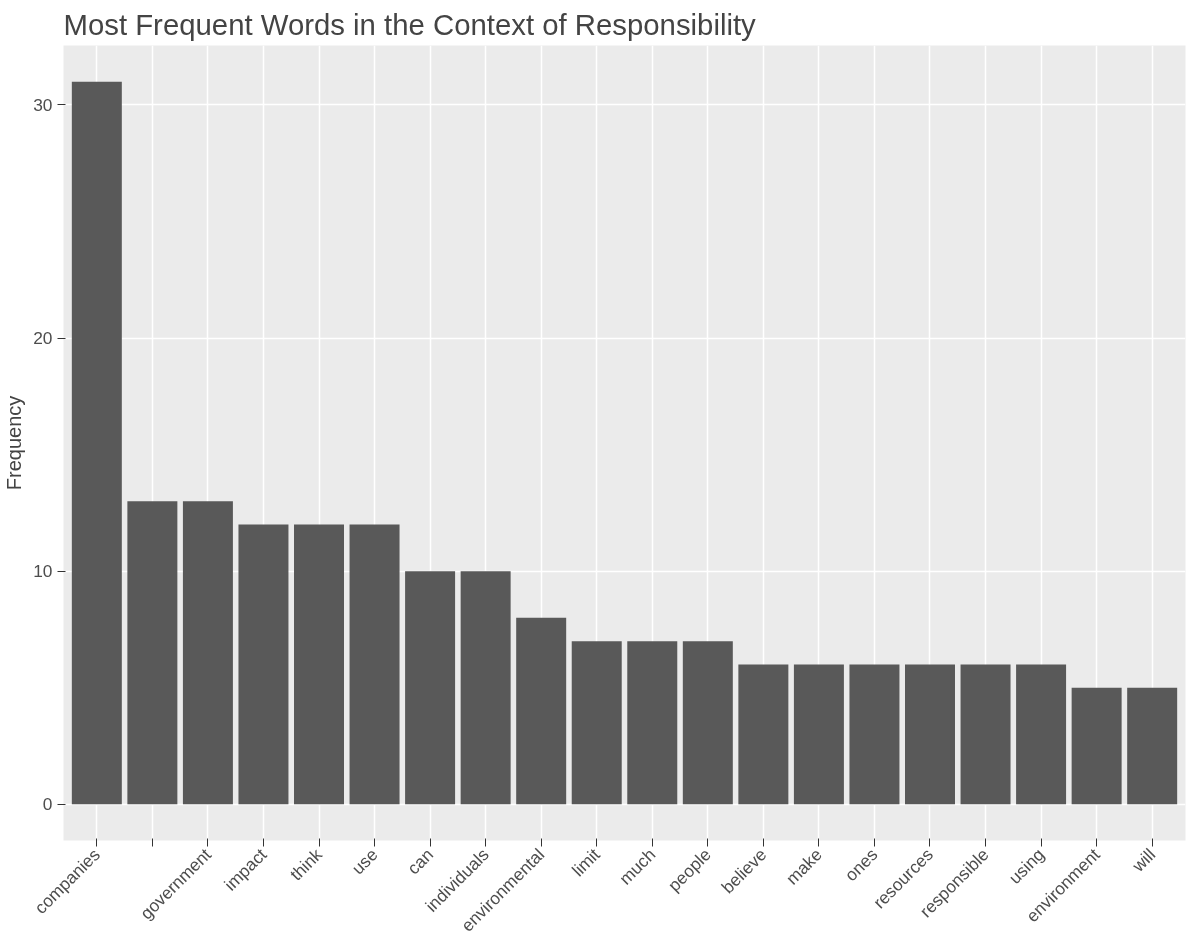  I want to click on y-axis-title: Frequency, so click(14, 443).